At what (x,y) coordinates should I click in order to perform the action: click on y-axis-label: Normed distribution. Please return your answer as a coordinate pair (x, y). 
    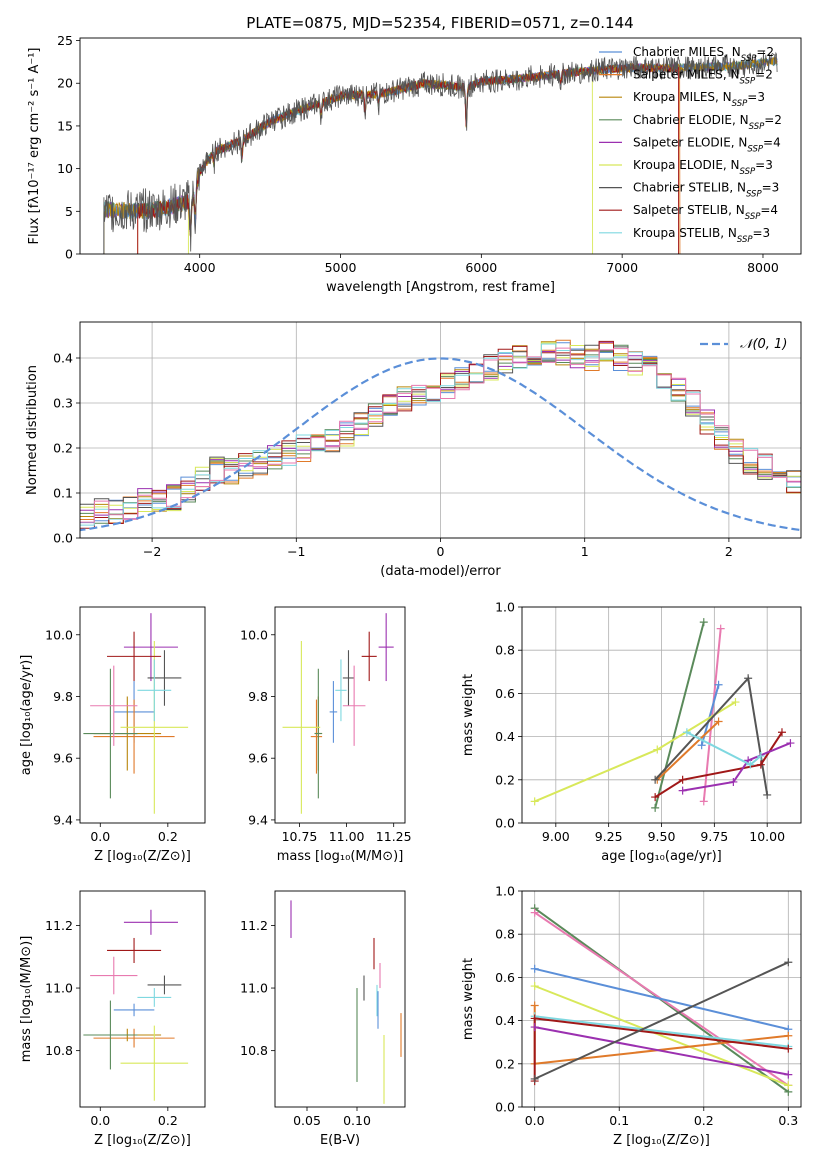
    Looking at the image, I should click on (32, 430).